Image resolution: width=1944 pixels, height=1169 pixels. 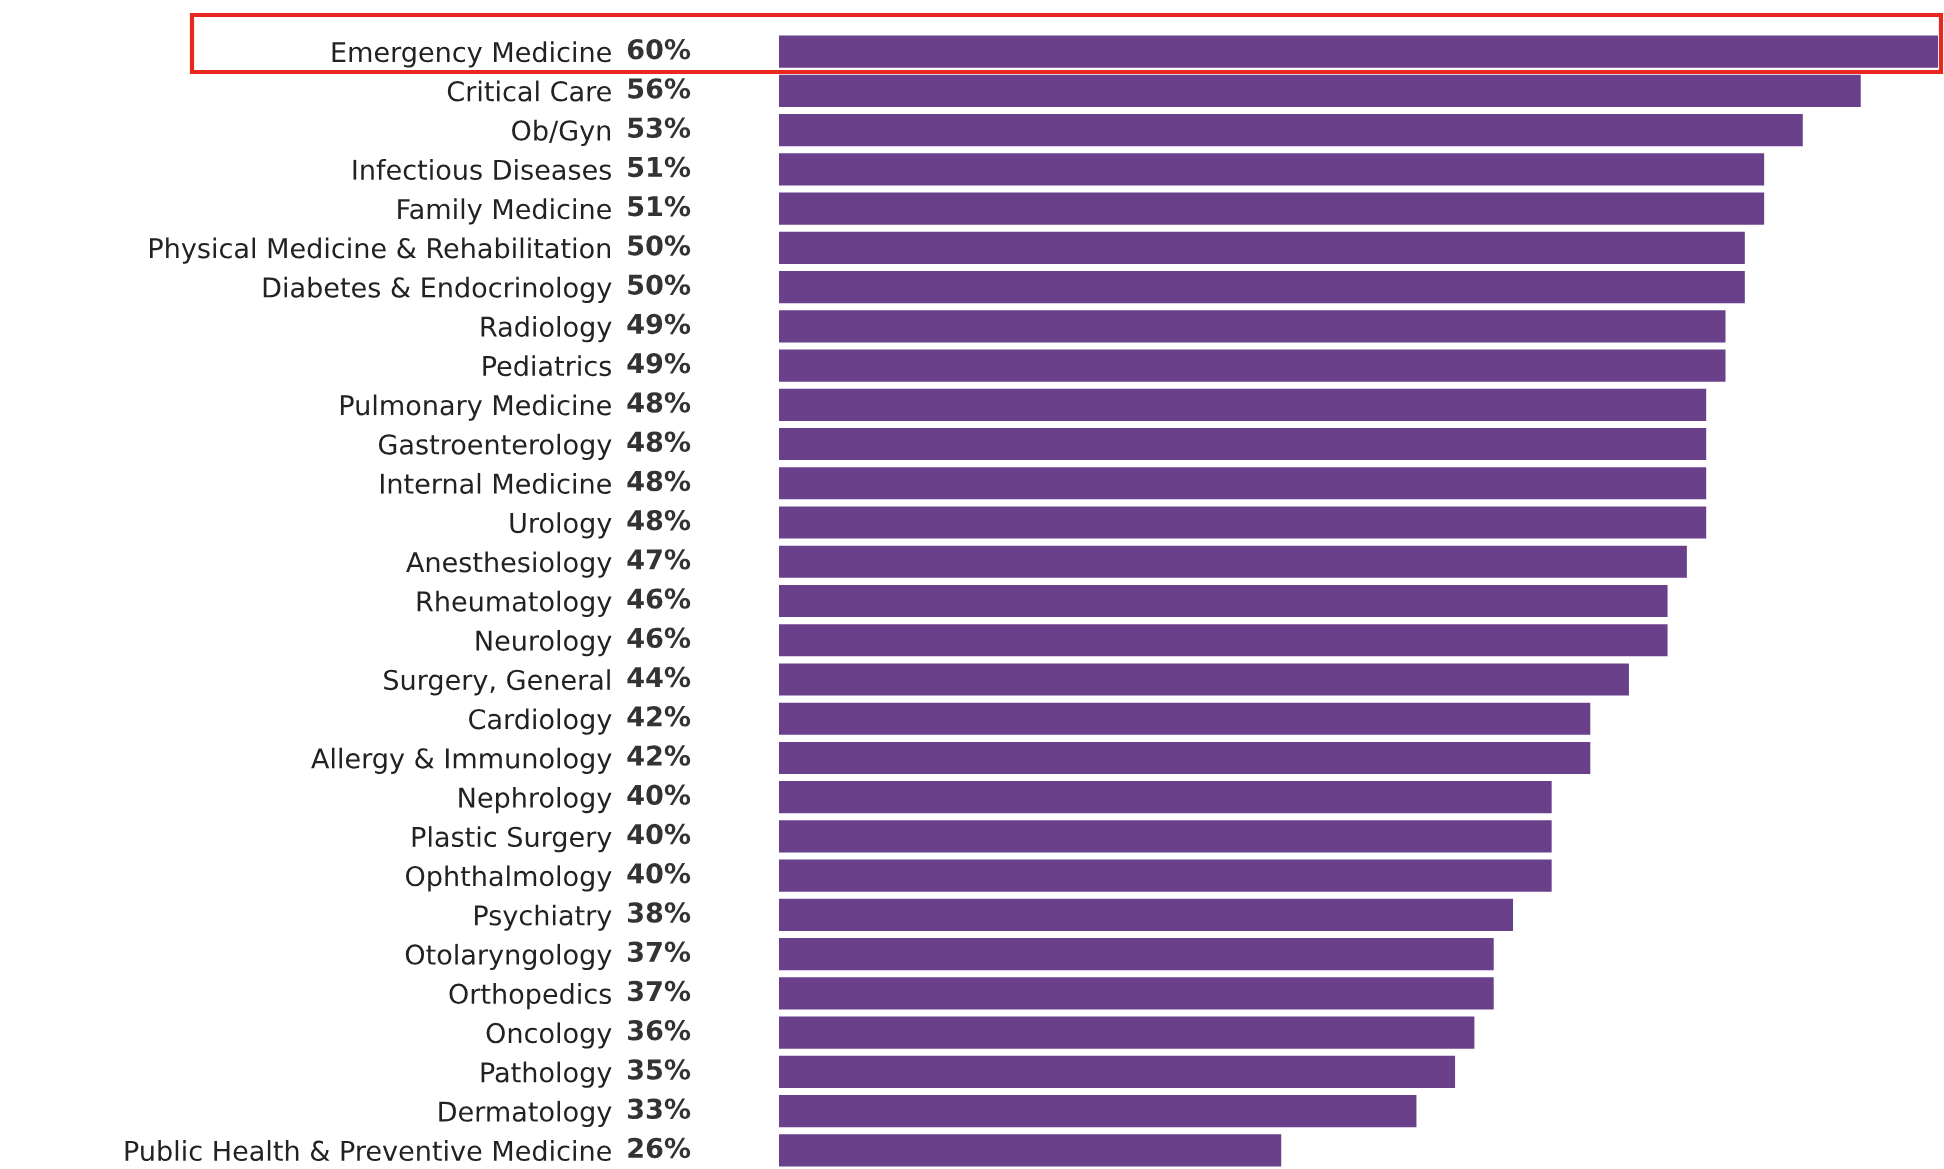 I want to click on y-tick-label: Psychiatry, so click(x=543, y=917).